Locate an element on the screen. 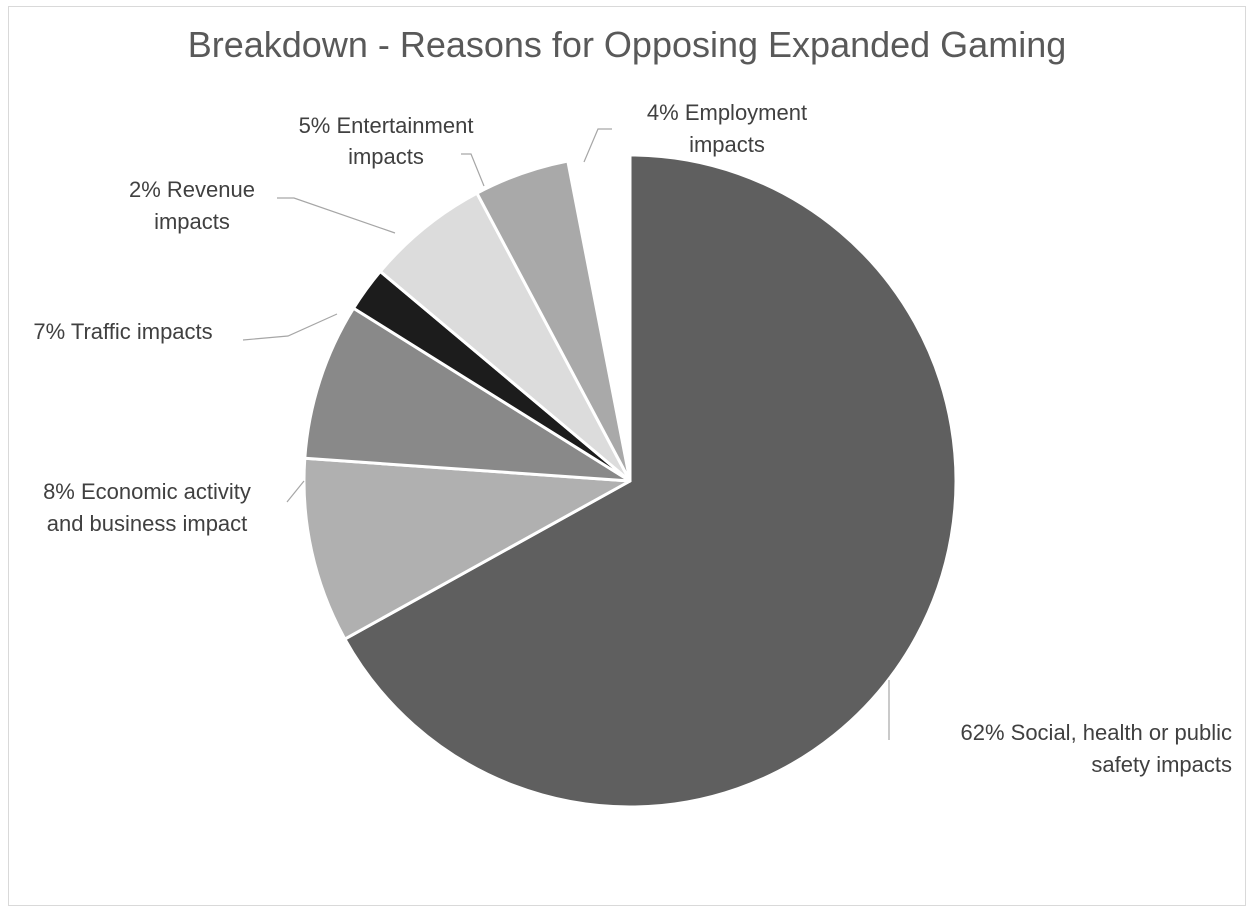 The width and height of the screenshot is (1254, 906). data-label-line: 7% Traffic impacts is located at coordinates (122, 331).